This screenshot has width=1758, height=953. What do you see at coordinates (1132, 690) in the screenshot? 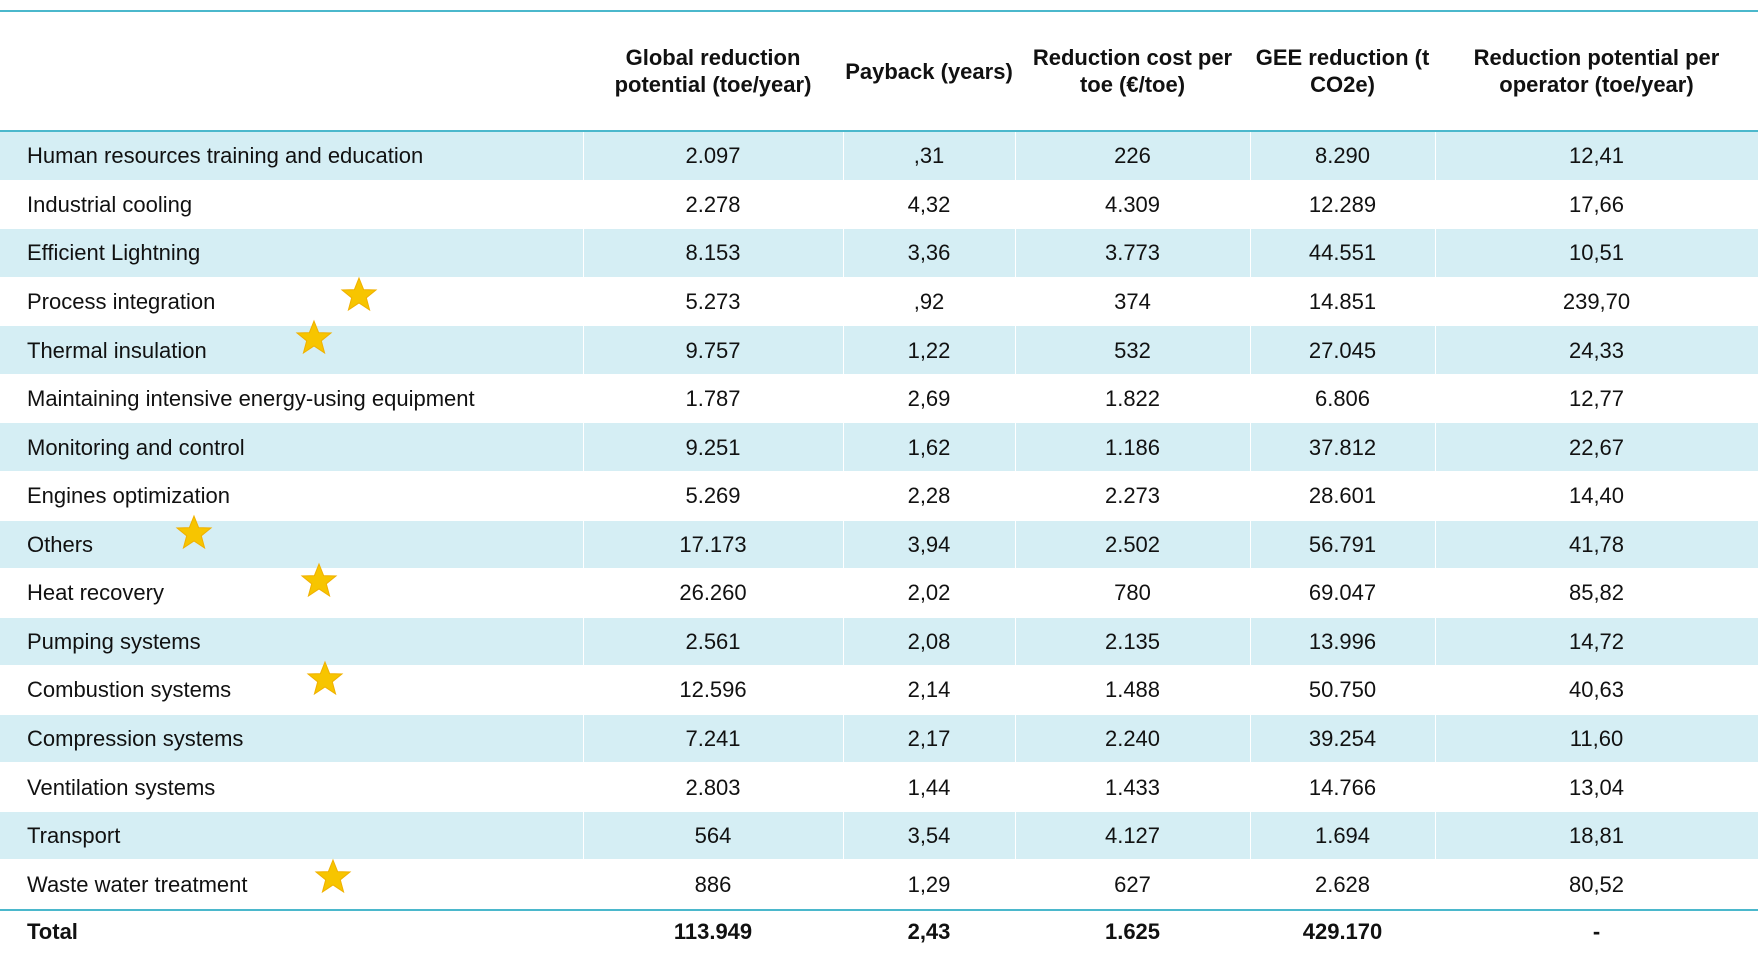
I see `cell-value: 1.488` at bounding box center [1132, 690].